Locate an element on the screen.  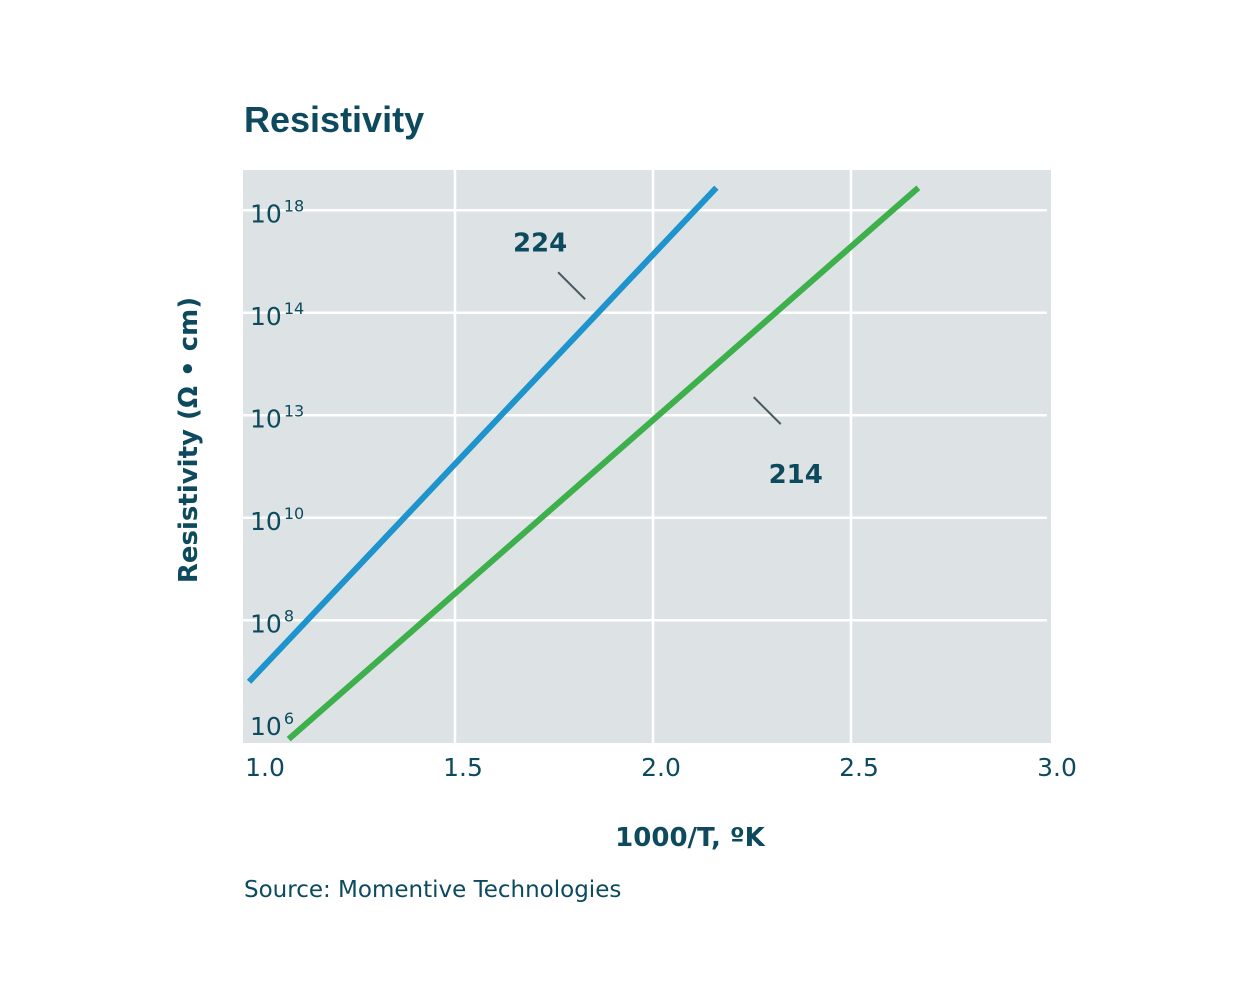
x-axis-label: 1000/T, ºK is located at coordinates (690, 838).